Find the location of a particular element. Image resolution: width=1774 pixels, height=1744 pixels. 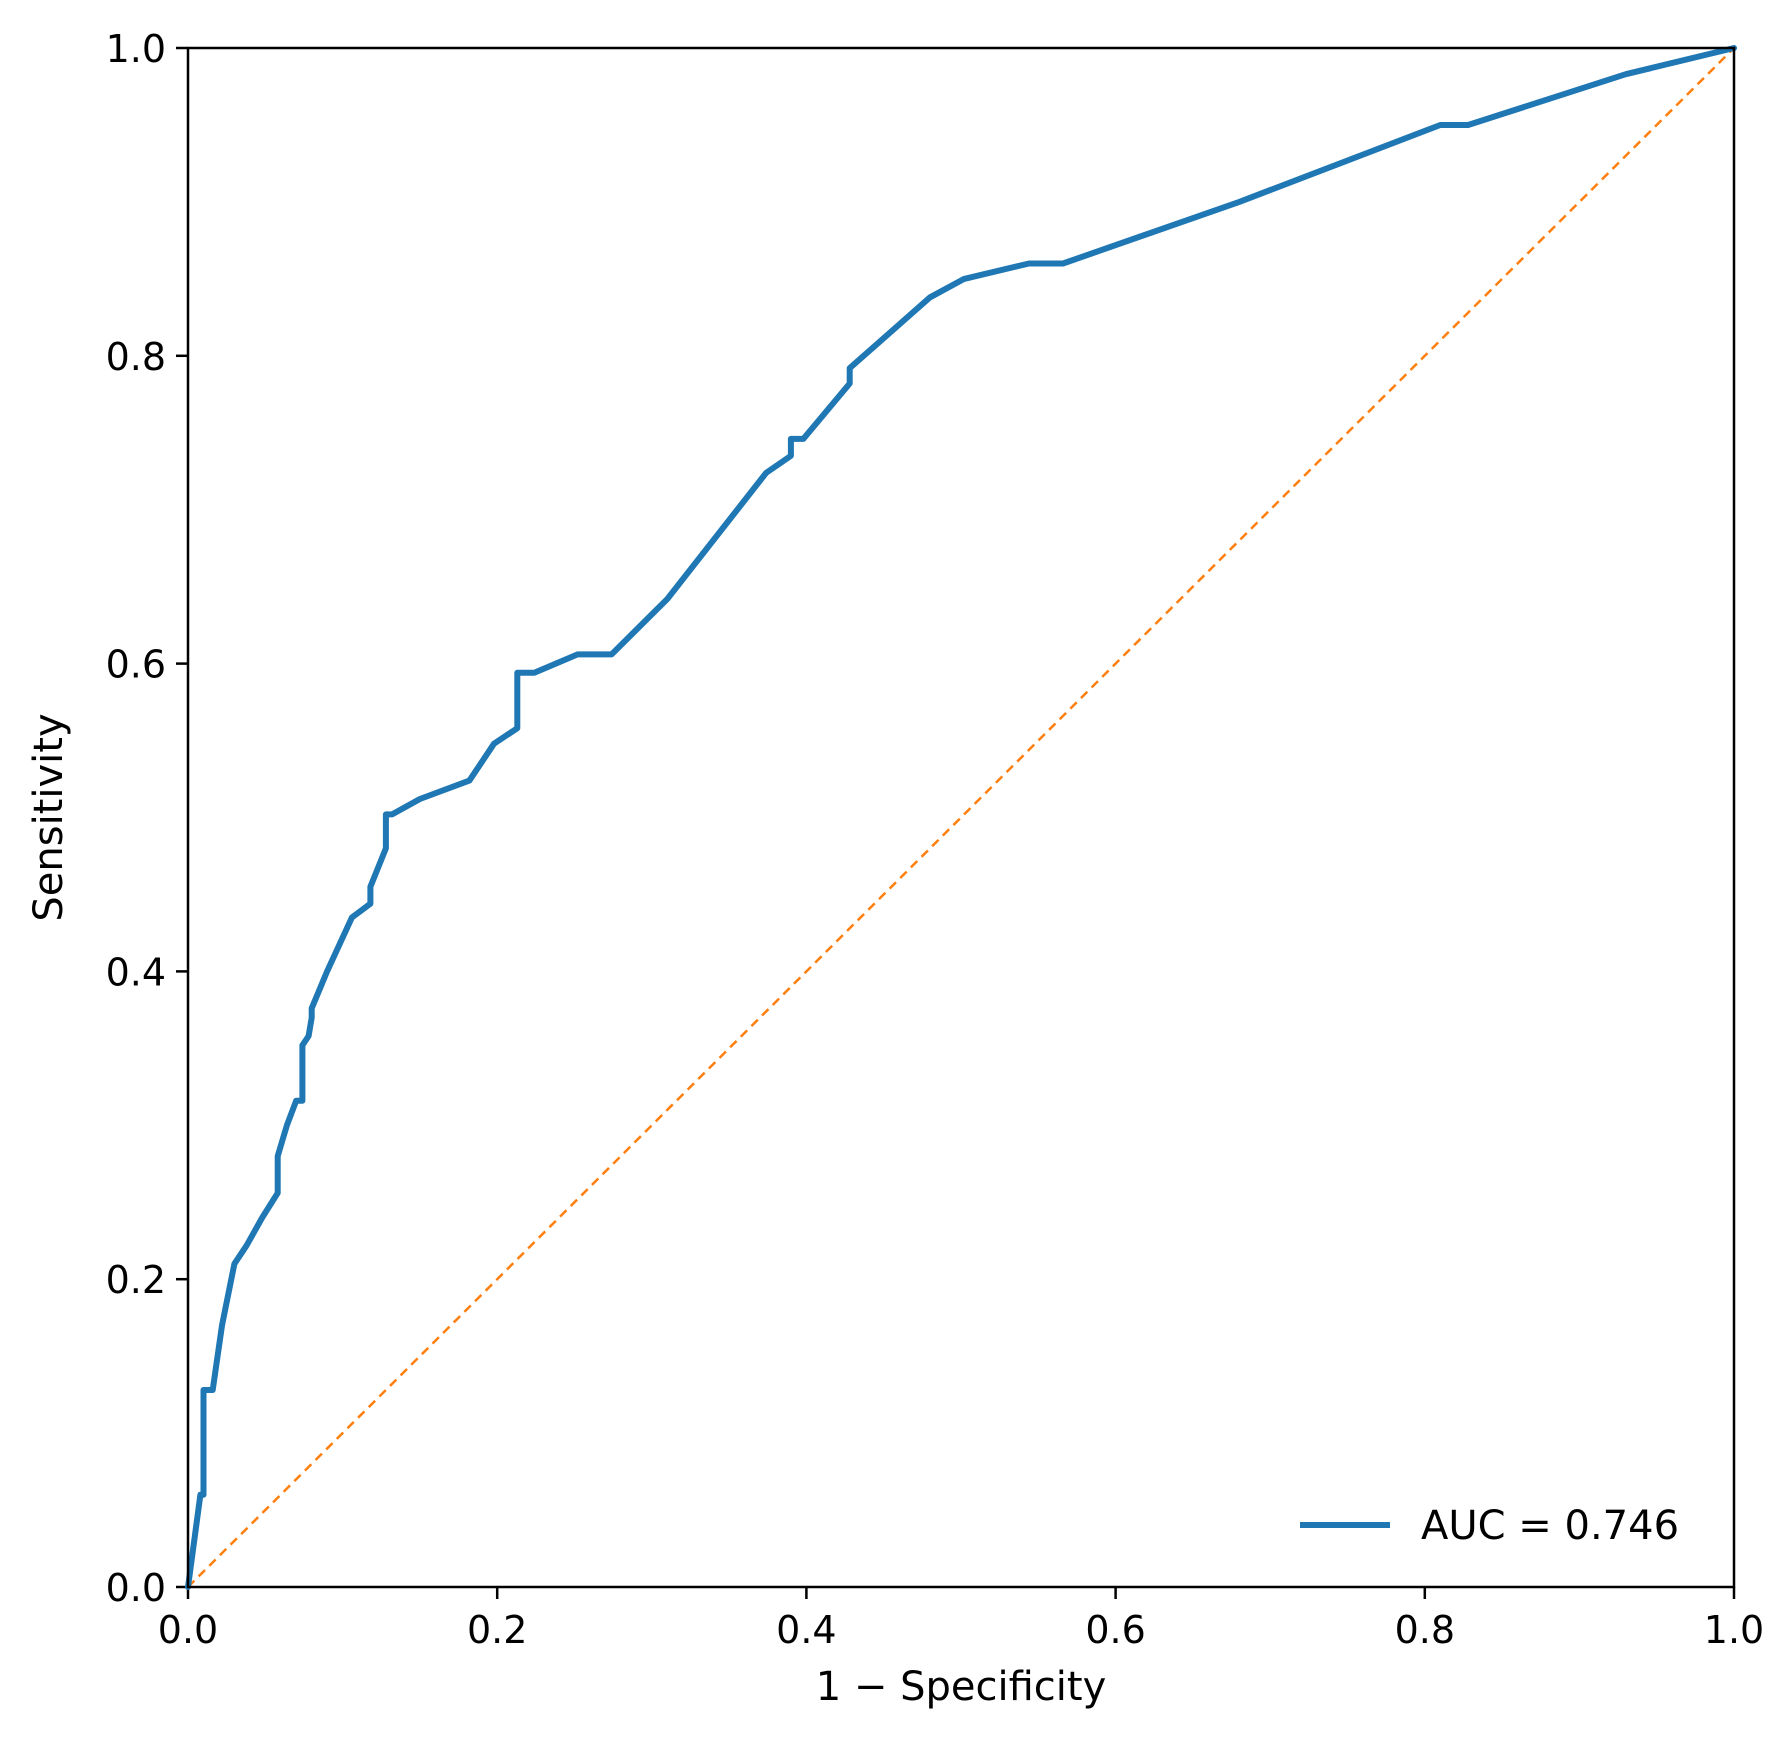

x-tick-label: 0.8 is located at coordinates (1425, 1630).